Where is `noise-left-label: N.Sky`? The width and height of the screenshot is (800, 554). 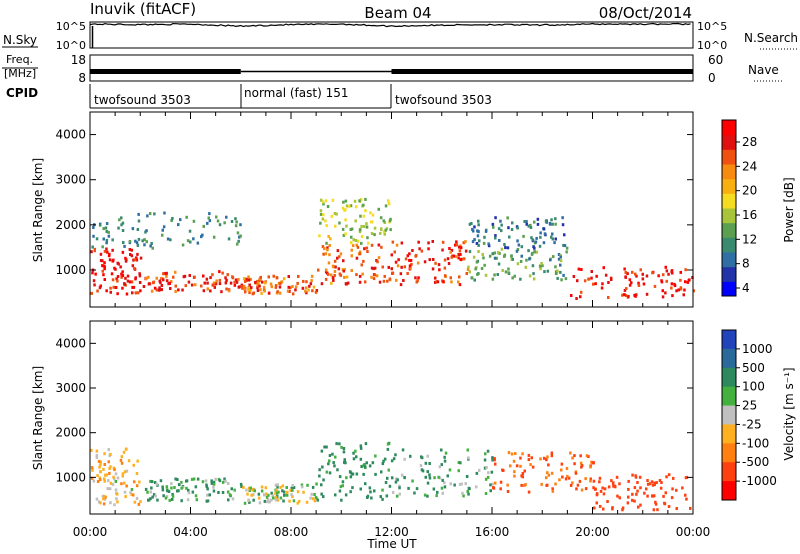 noise-left-label: N.Sky is located at coordinates (20, 40).